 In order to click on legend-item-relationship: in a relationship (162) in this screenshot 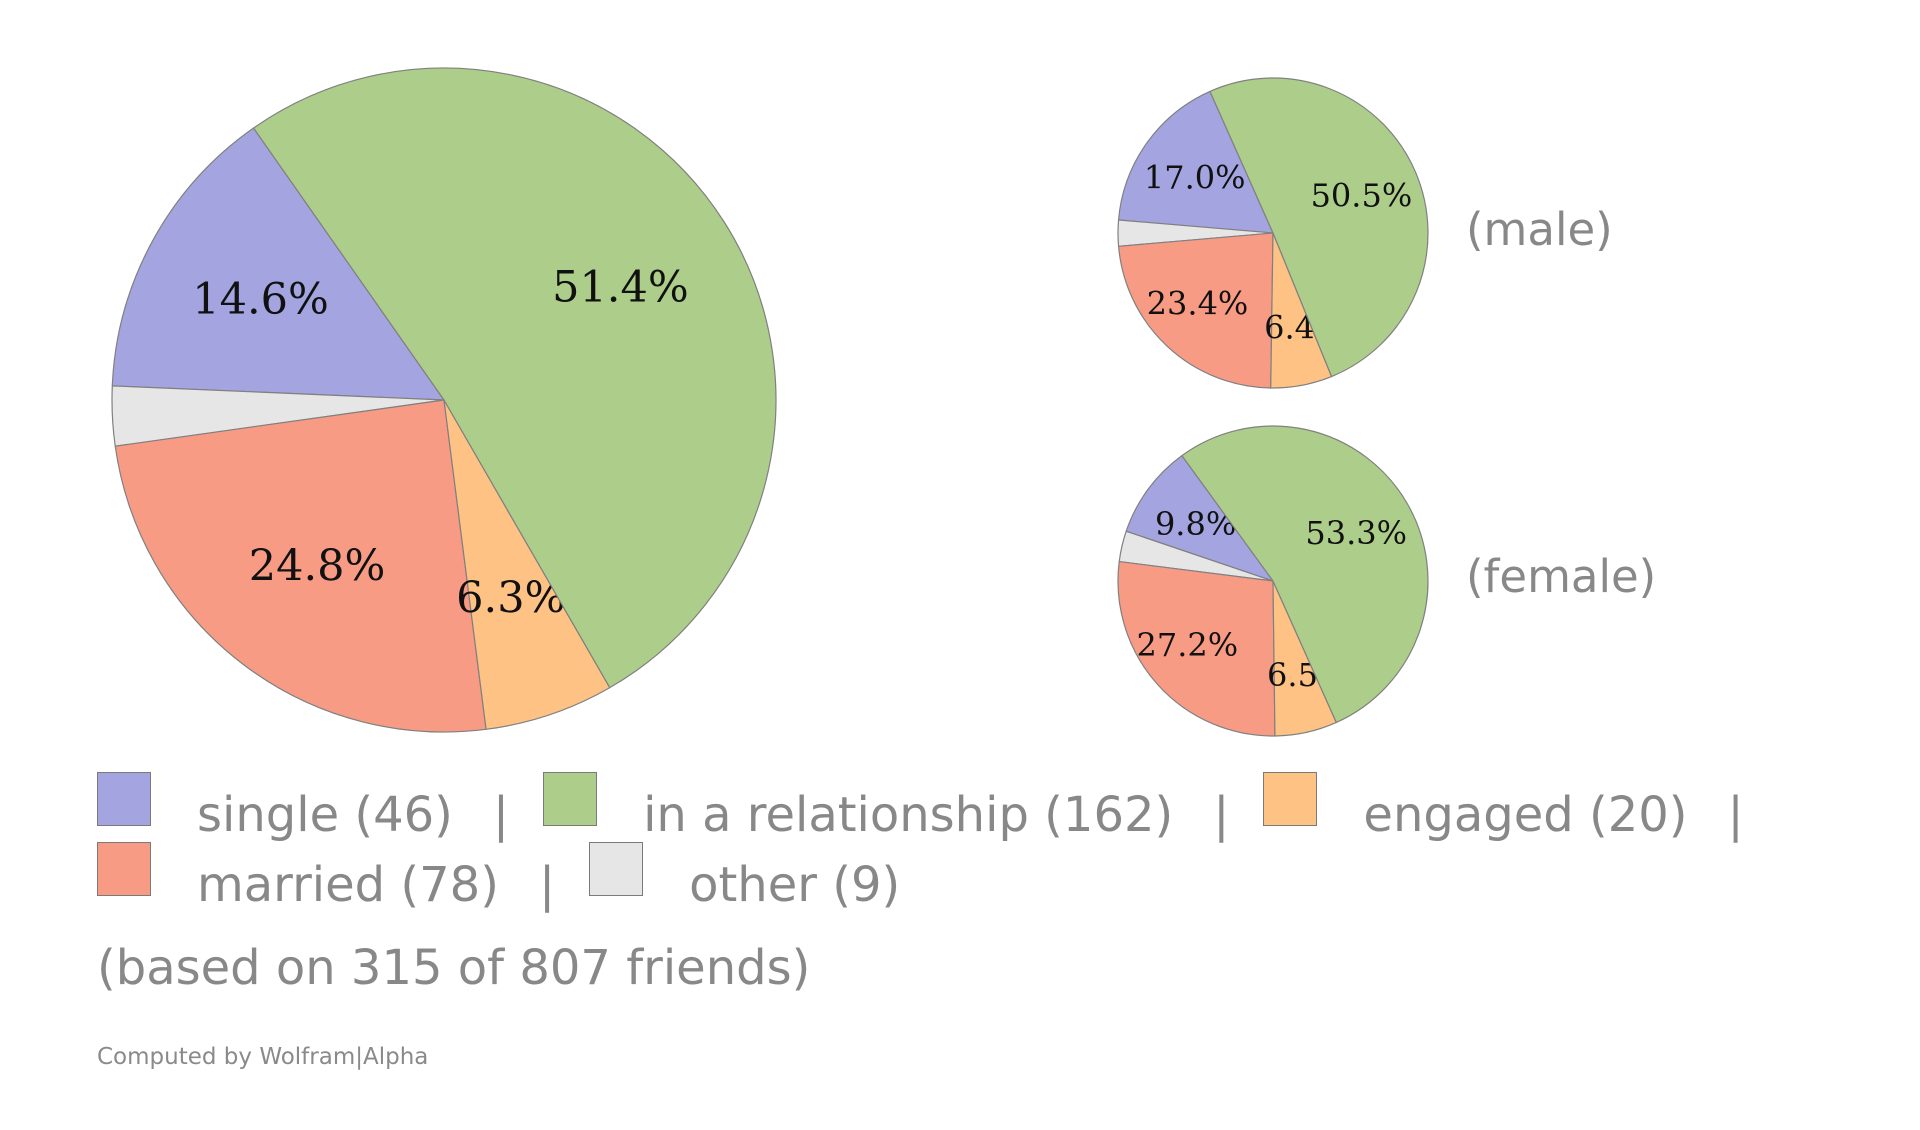, I will do `click(858, 805)`.